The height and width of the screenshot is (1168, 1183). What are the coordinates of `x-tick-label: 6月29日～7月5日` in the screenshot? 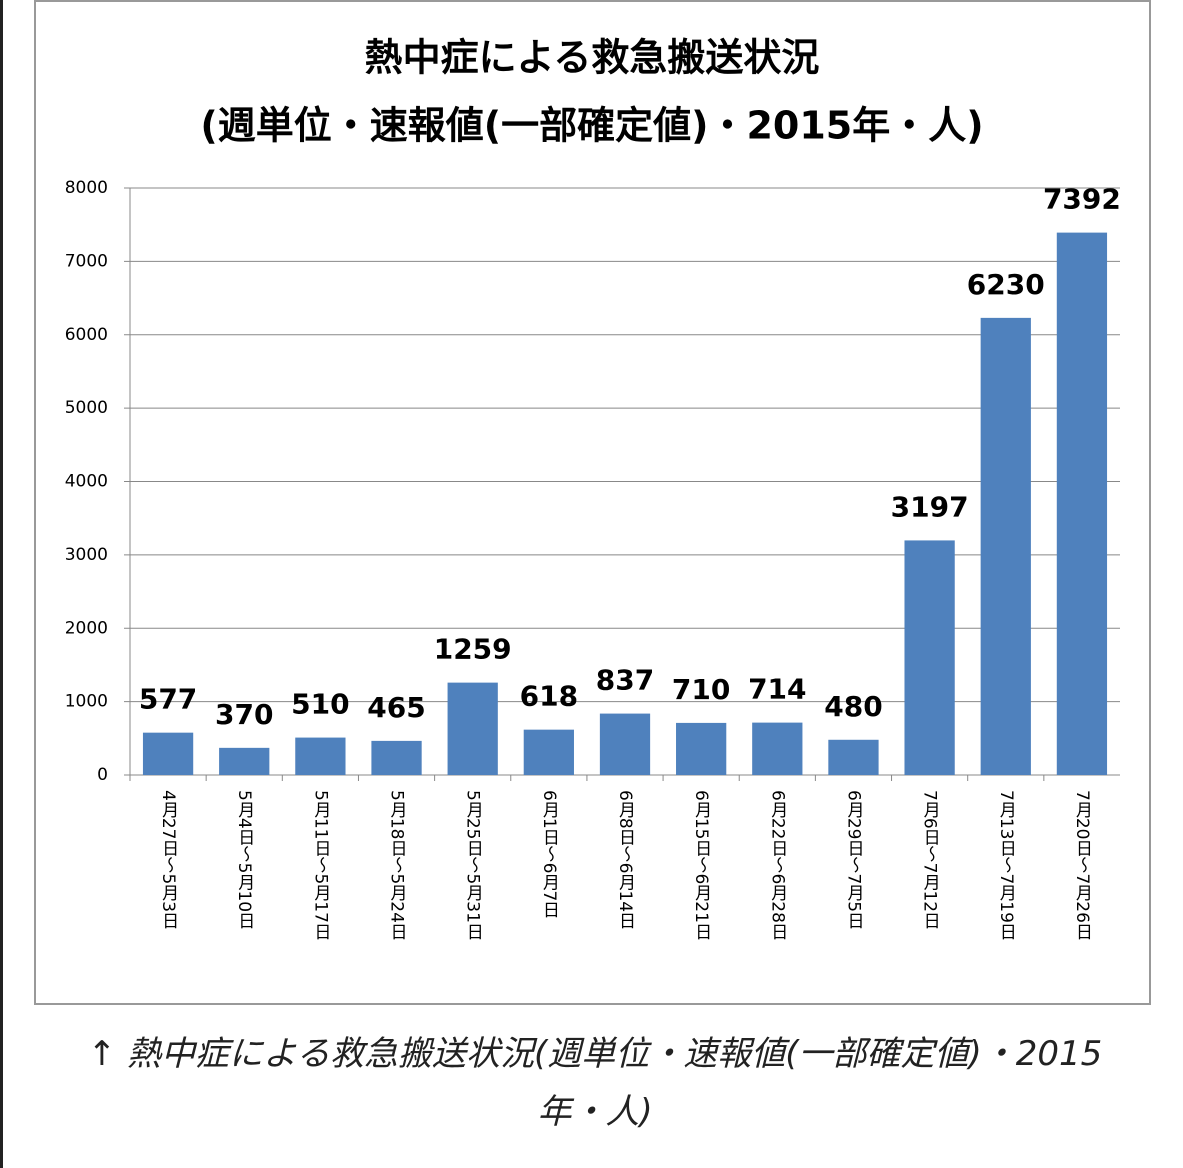 It's located at (853, 859).